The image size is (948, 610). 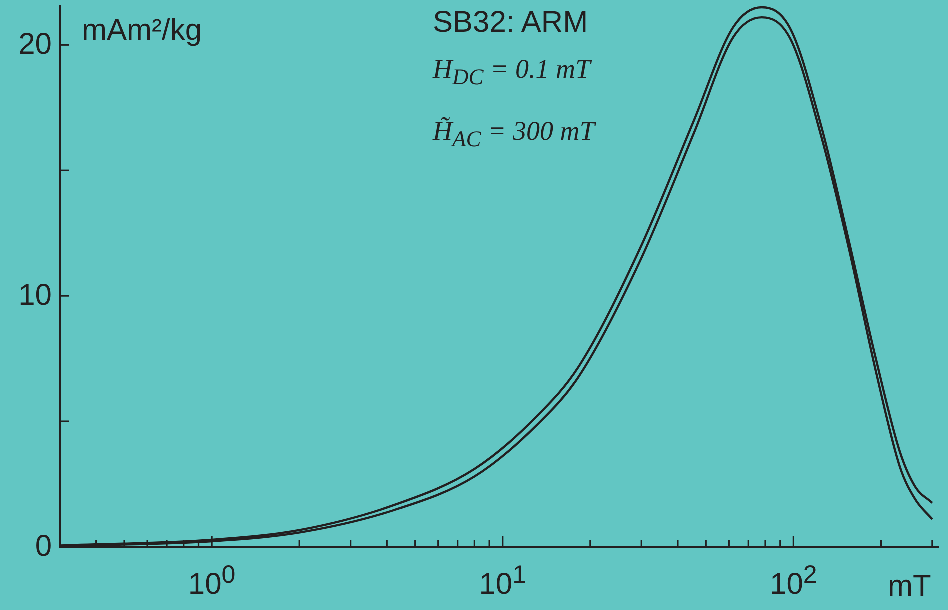 What do you see at coordinates (502, 581) in the screenshot?
I see `x-tick-label: 10$^{1}$` at bounding box center [502, 581].